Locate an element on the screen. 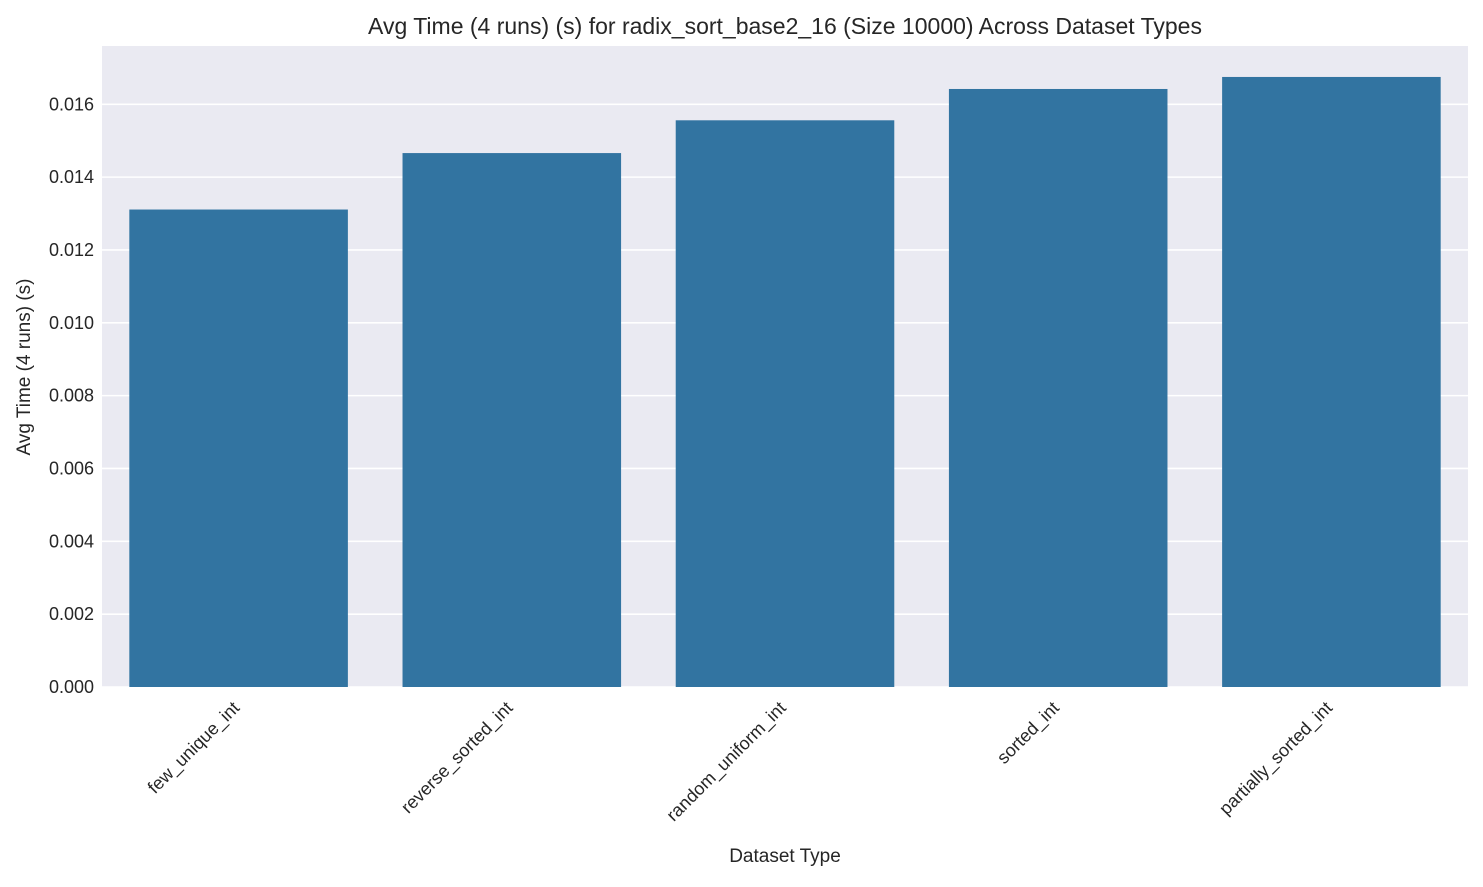 This screenshot has width=1483, height=887. y-axis-label: Avg Time (4 runs) (s) is located at coordinates (24, 366).